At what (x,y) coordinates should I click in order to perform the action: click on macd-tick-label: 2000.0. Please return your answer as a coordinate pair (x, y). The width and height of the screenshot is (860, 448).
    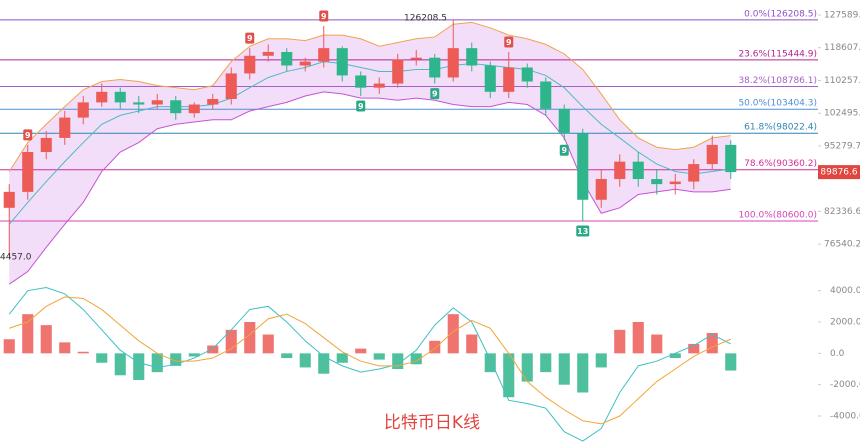
    Looking at the image, I should click on (845, 323).